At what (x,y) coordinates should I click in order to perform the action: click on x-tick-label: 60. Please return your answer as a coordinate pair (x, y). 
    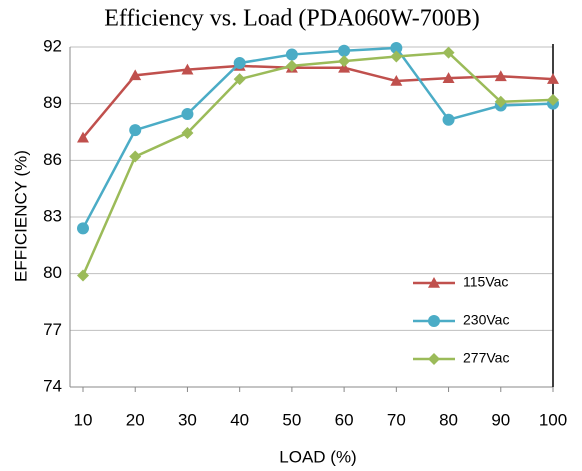
    Looking at the image, I should click on (344, 419).